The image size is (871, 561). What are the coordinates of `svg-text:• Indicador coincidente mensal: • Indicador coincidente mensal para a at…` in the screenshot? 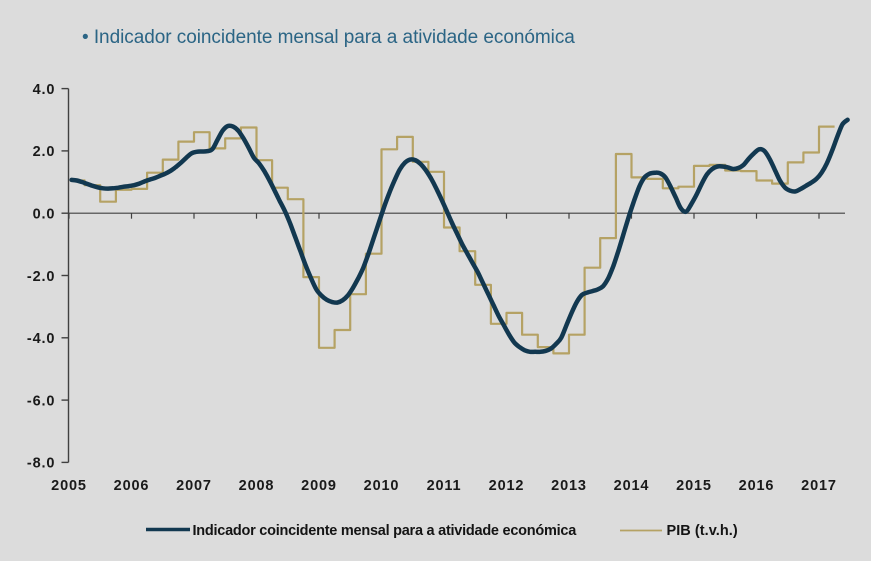 It's located at (328, 37).